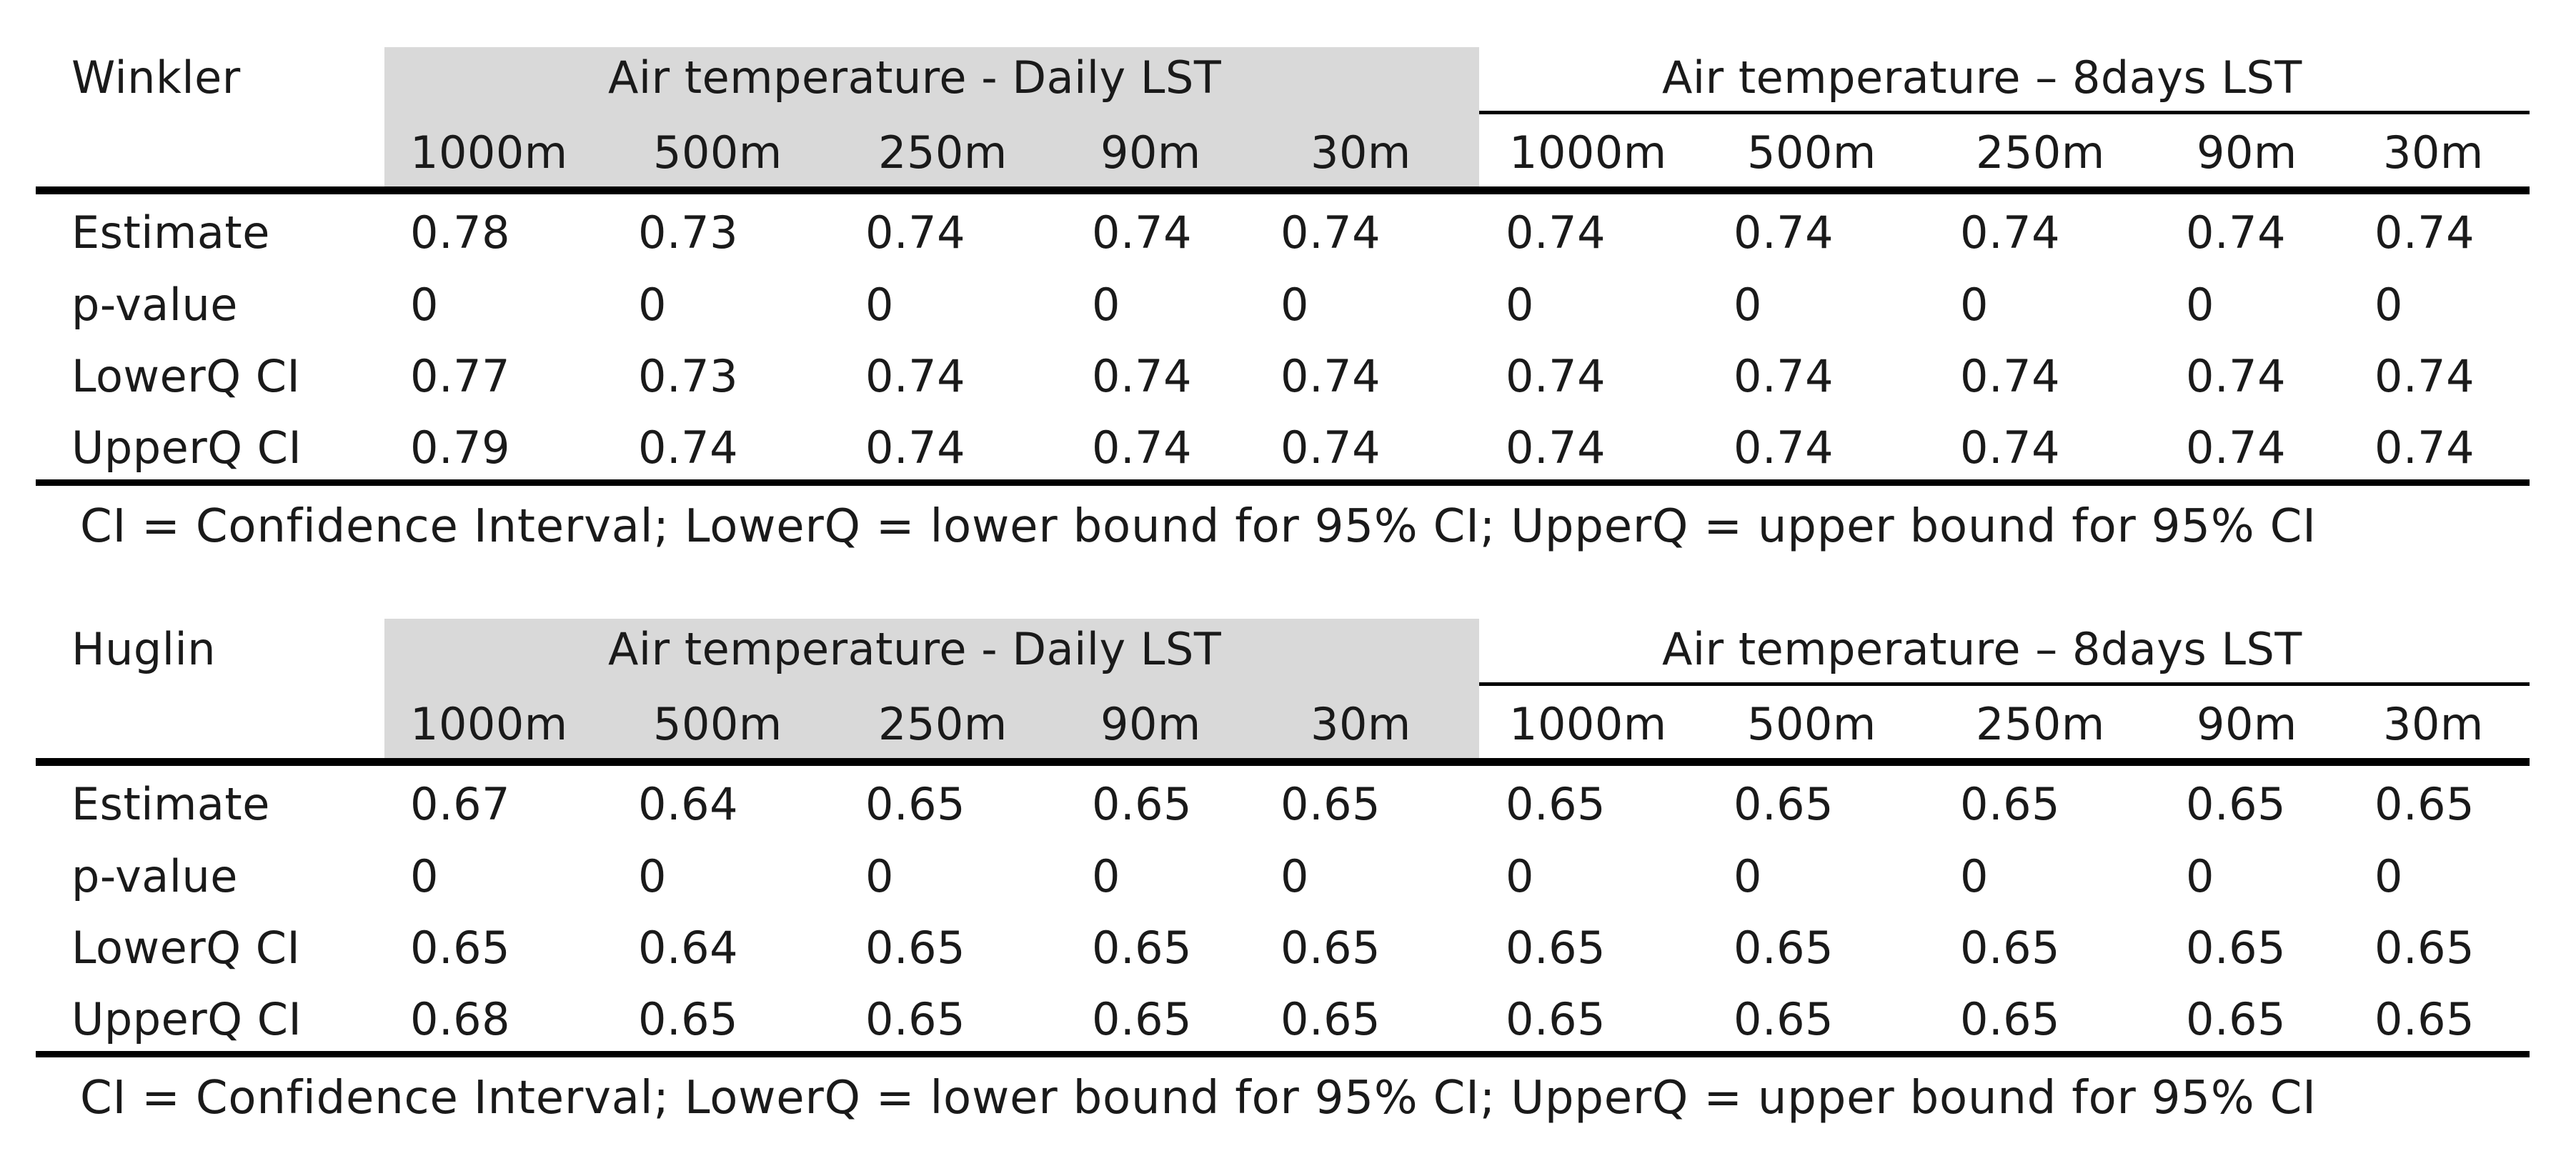 The width and height of the screenshot is (2576, 1151). I want to click on row-label: p-value, so click(154, 876).